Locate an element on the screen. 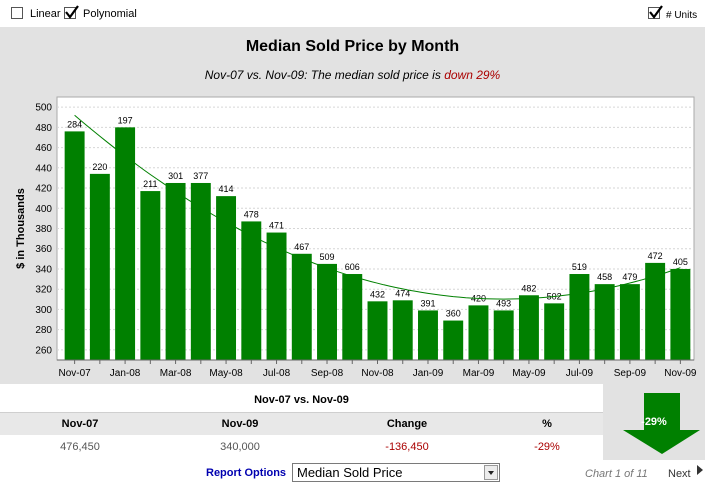  bar-unit-label: 509 is located at coordinates (327, 257).